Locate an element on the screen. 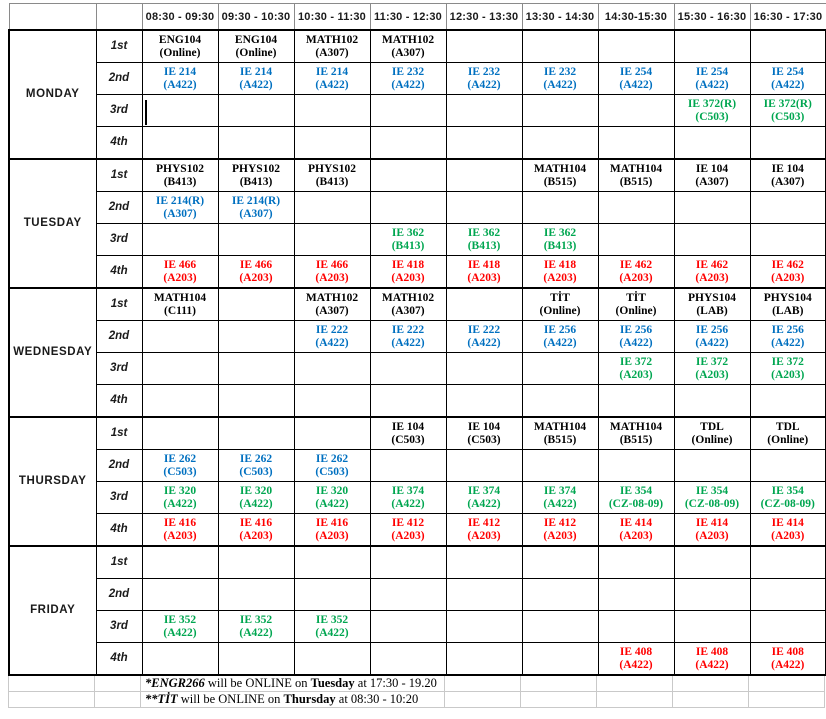  schedule-cell: PHYS104 (LAB) is located at coordinates (712, 304).